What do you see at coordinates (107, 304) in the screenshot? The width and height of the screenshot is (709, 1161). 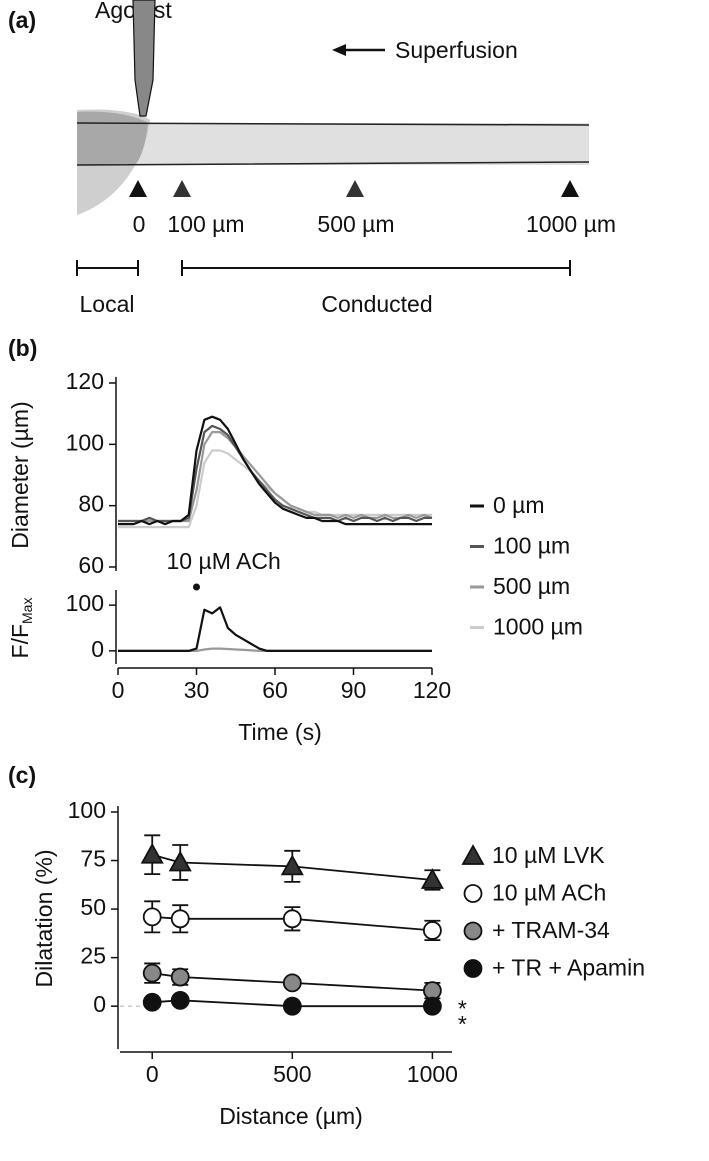 I see `local-label: Local` at bounding box center [107, 304].